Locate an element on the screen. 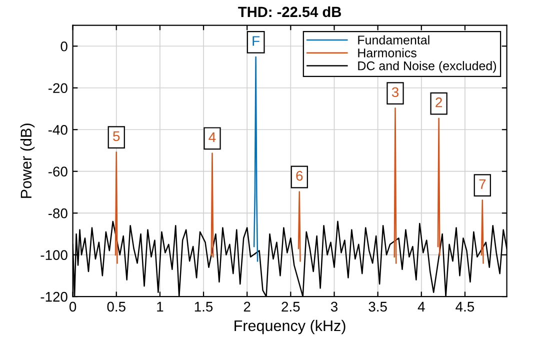 The width and height of the screenshot is (560, 337). y-axis-title: Power (dB) is located at coordinates (27, 161).